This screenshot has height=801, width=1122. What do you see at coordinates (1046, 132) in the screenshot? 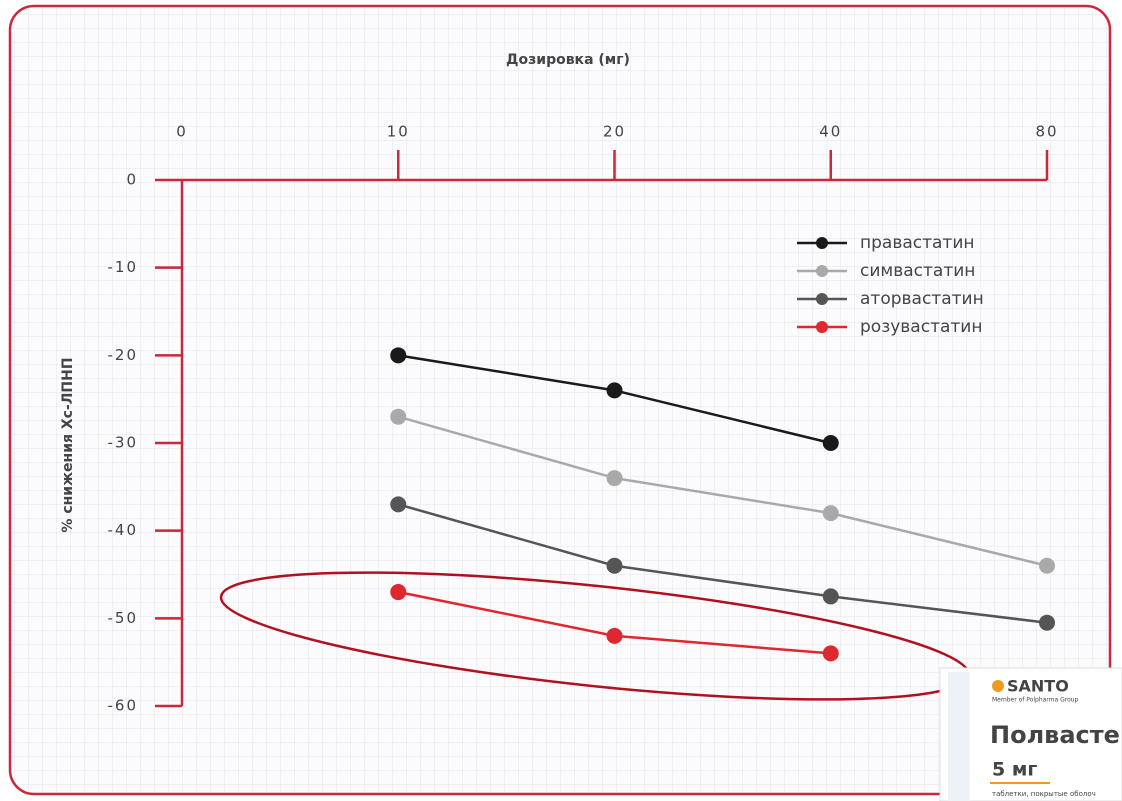
I see `x-tick-label: 80` at bounding box center [1046, 132].